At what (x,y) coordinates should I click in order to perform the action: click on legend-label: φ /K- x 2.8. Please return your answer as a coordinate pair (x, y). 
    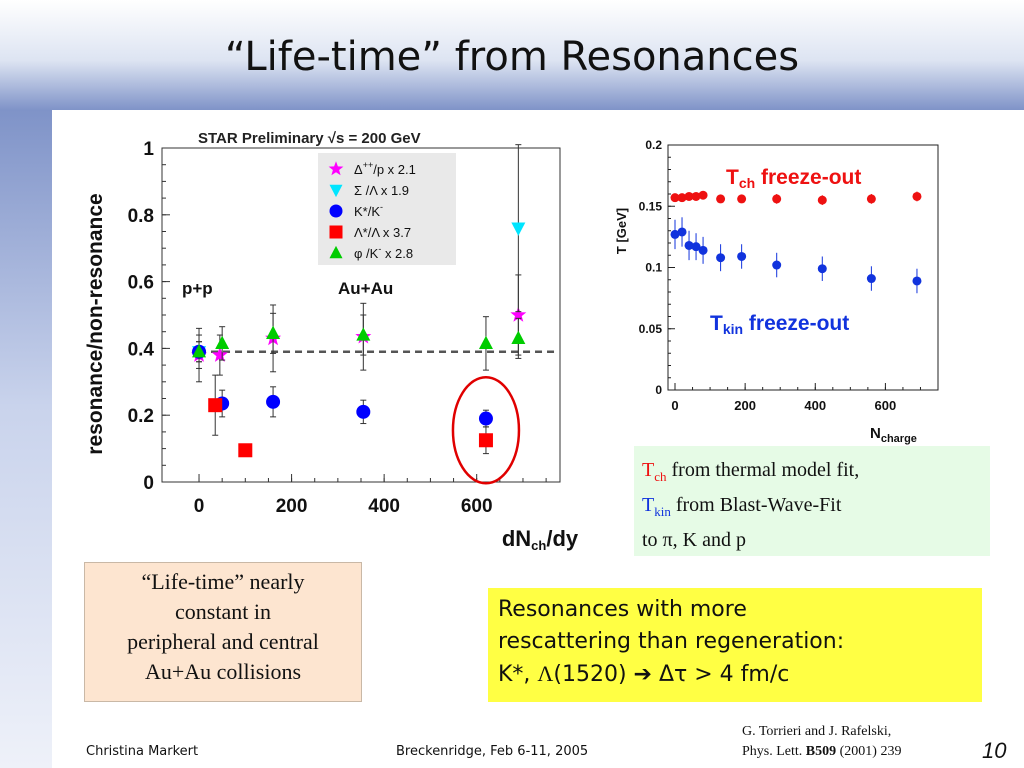
    Looking at the image, I should click on (383, 252).